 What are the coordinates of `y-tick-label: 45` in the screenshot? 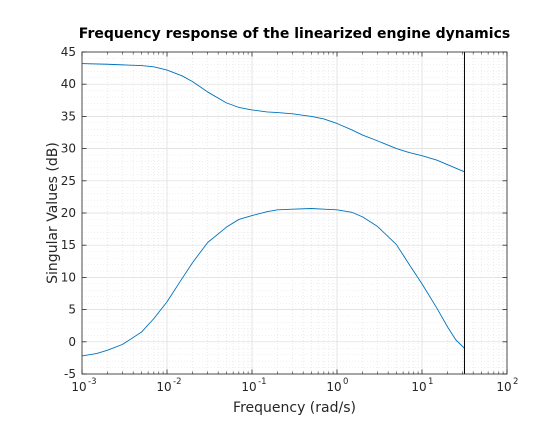 It's located at (68, 52).